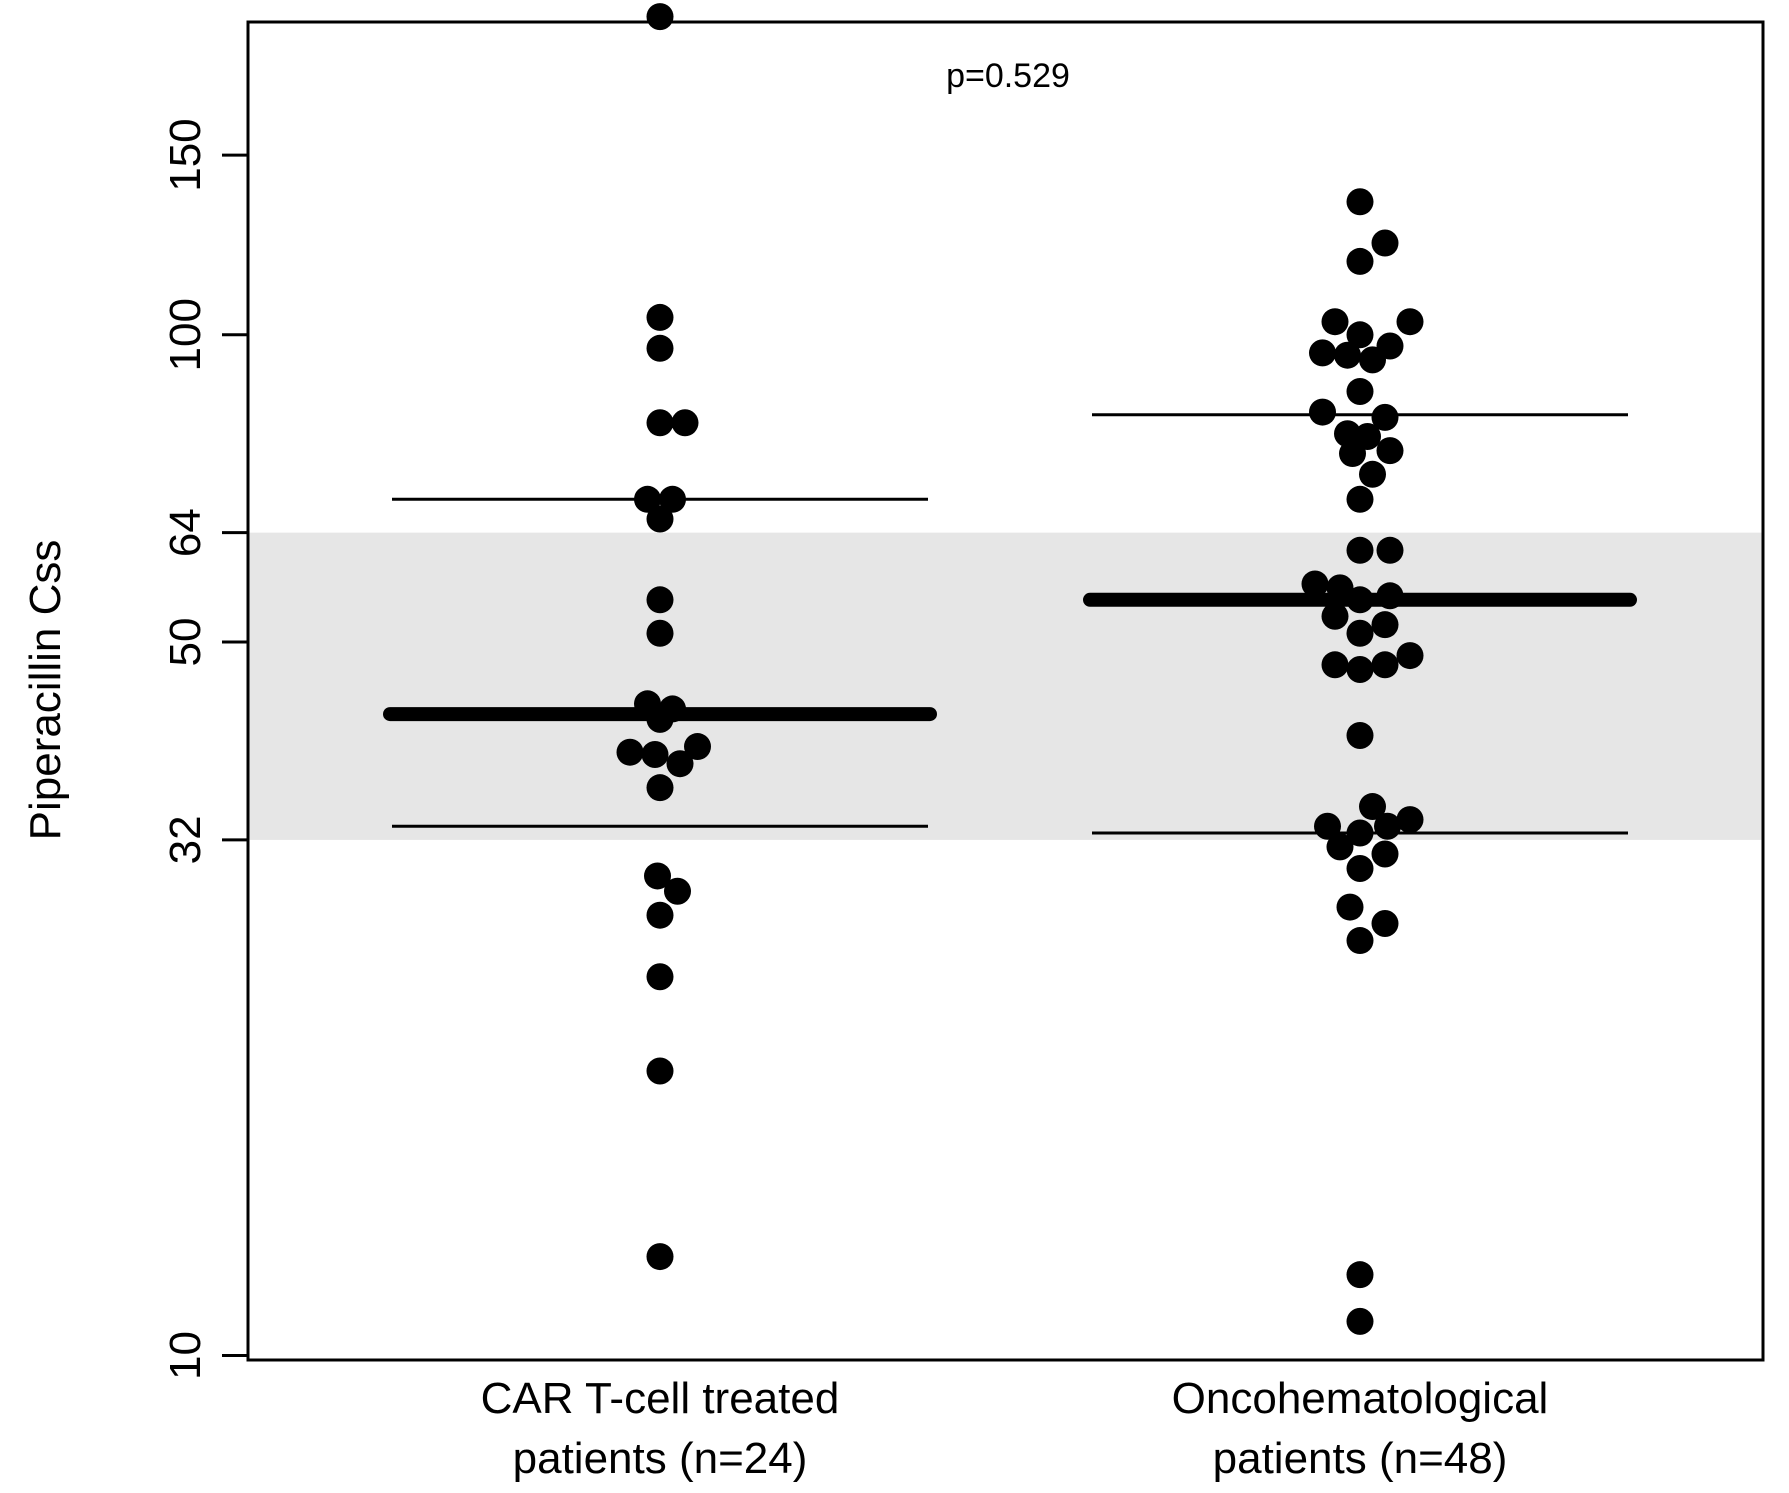 The width and height of the screenshot is (1789, 1493). What do you see at coordinates (1360, 1458) in the screenshot?
I see `category-label-line2: patients (n=48)` at bounding box center [1360, 1458].